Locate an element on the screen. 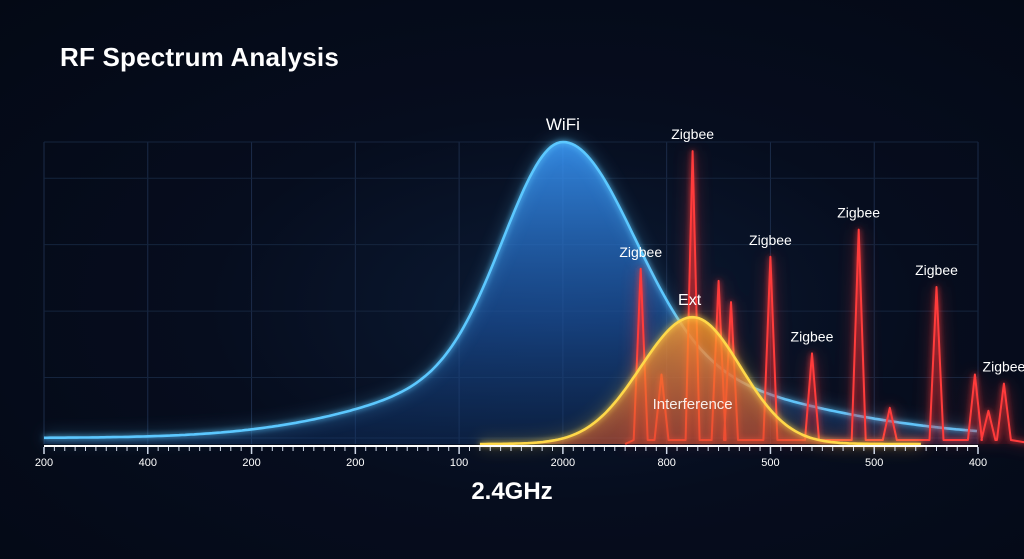 The image size is (1024, 559). x-tick-label: 2000 is located at coordinates (563, 463).